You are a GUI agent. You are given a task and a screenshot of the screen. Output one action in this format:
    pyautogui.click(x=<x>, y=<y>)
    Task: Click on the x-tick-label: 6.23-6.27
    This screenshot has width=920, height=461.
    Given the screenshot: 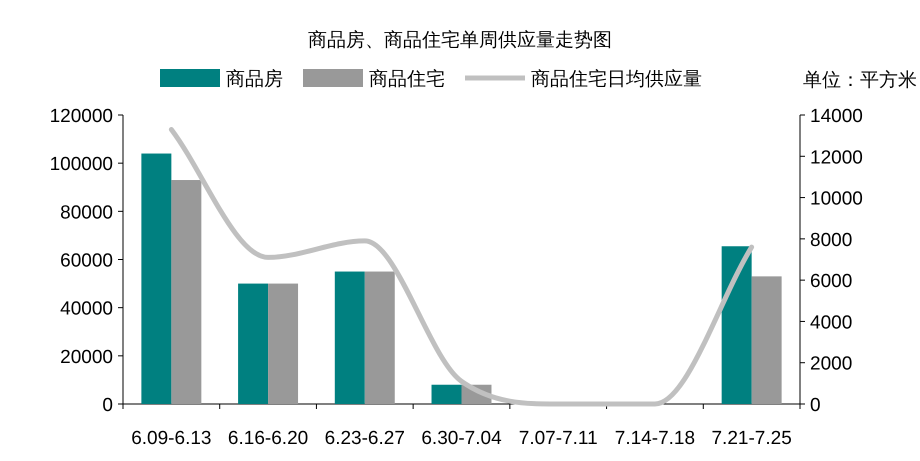 What is the action you would take?
    pyautogui.click(x=364, y=438)
    